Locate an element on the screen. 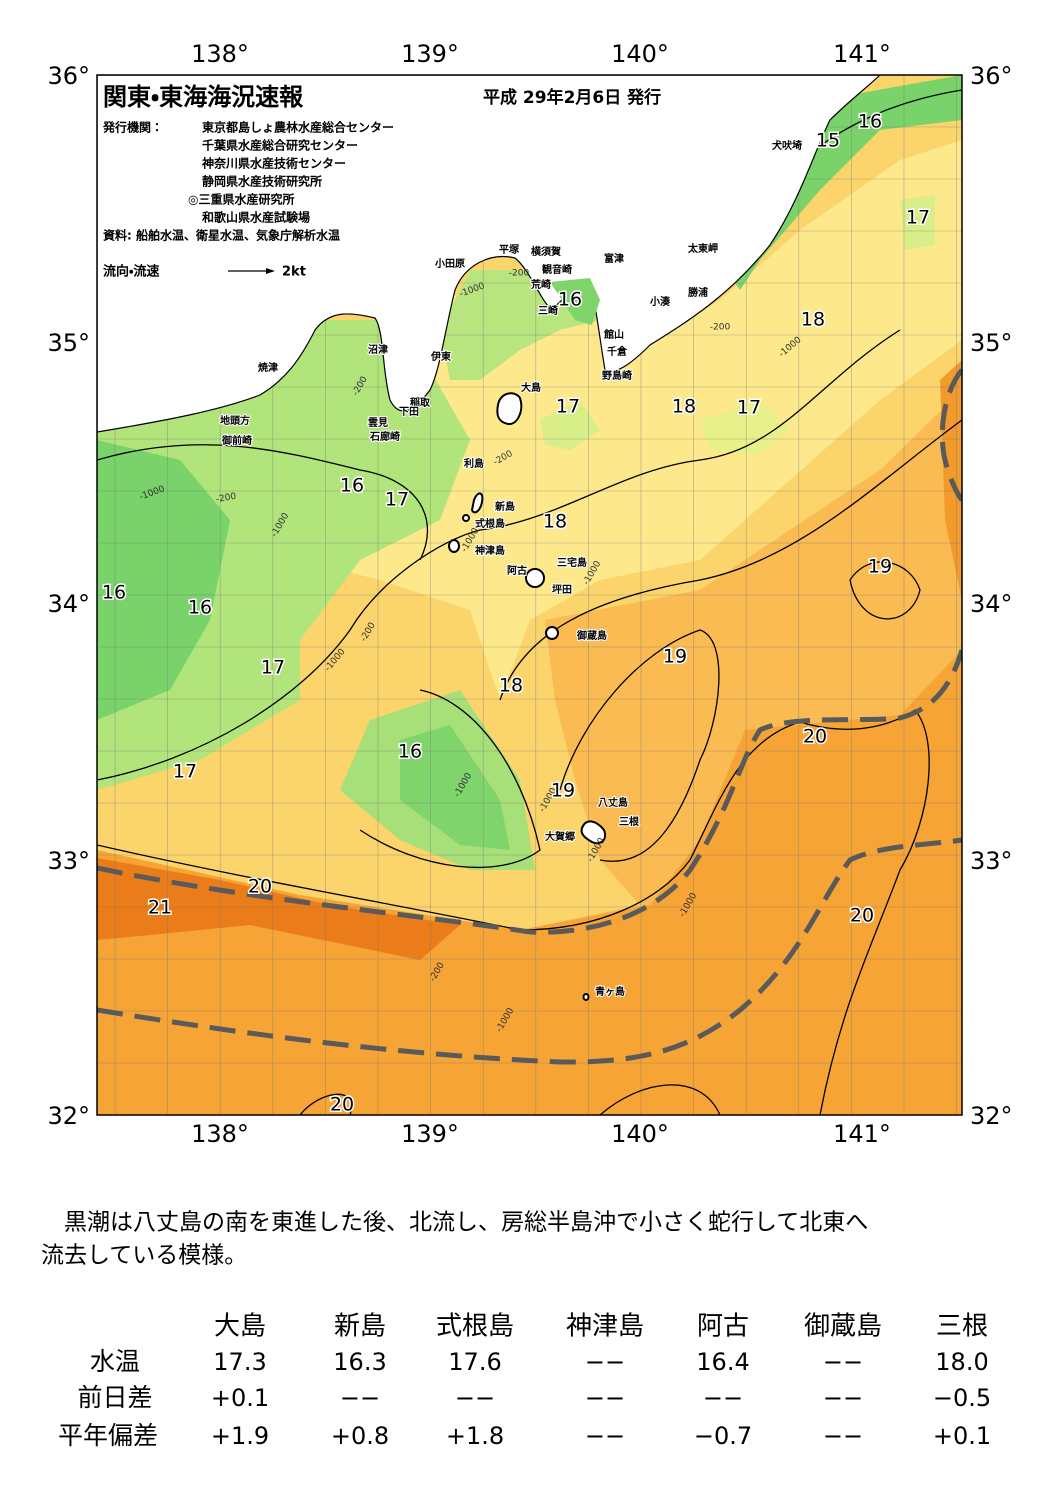 The height and width of the screenshot is (1503, 1064). place-name: 焼津 is located at coordinates (268, 367).